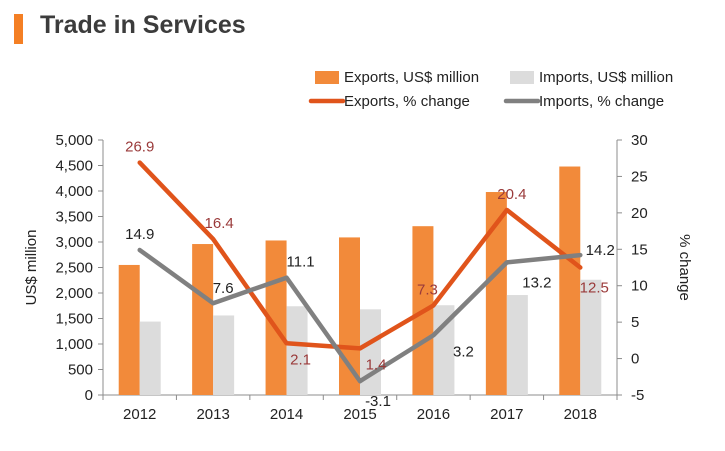  What do you see at coordinates (511, 194) in the screenshot?
I see `data-label-exports-change: 20.4` at bounding box center [511, 194].